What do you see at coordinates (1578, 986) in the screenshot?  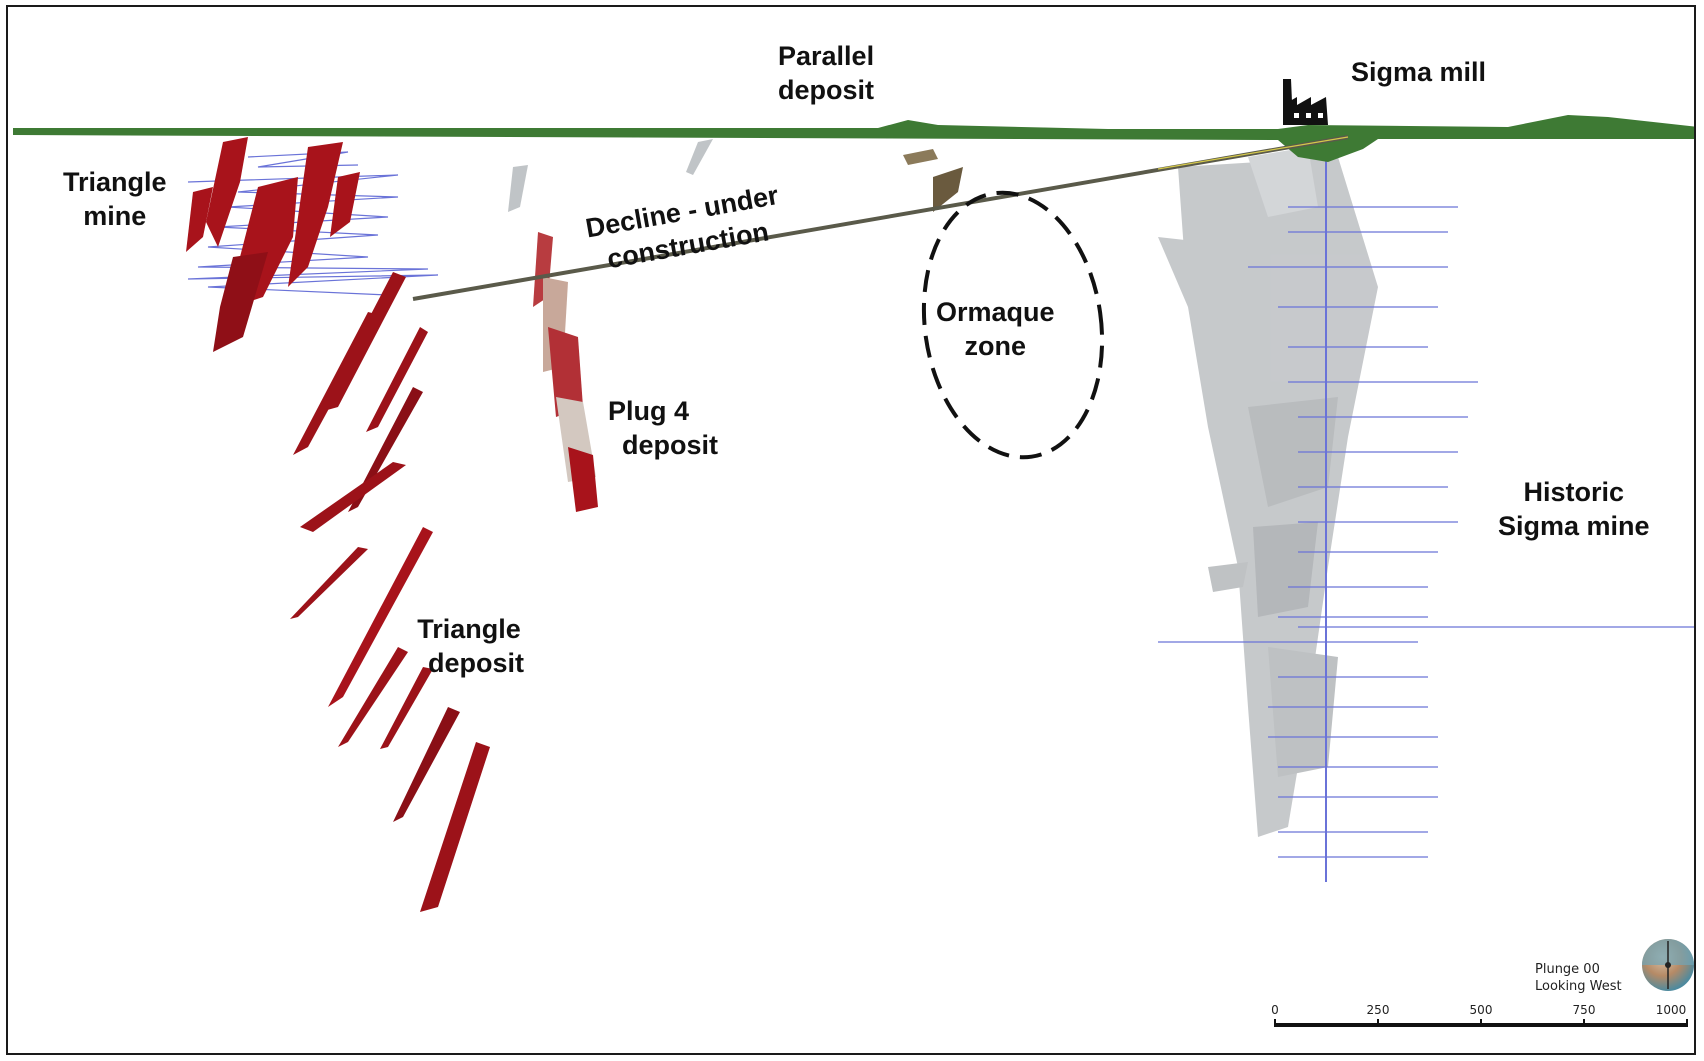 I see `view-direction-label: Looking West` at bounding box center [1578, 986].